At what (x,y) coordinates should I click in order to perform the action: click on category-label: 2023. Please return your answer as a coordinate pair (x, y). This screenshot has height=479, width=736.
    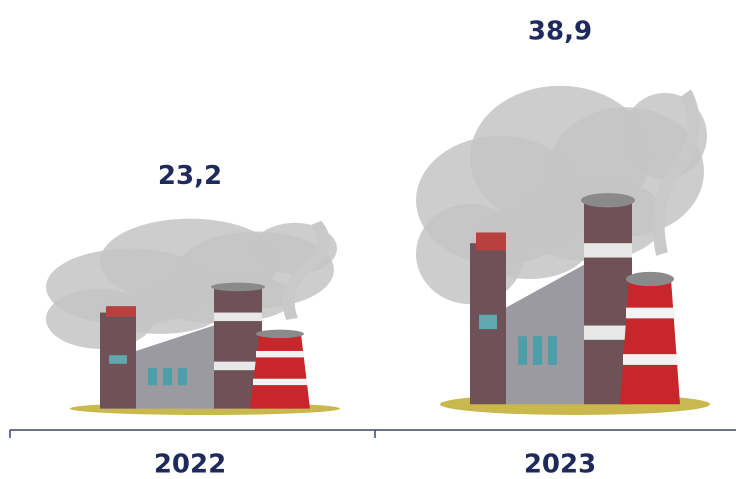
    Looking at the image, I should click on (560, 464).